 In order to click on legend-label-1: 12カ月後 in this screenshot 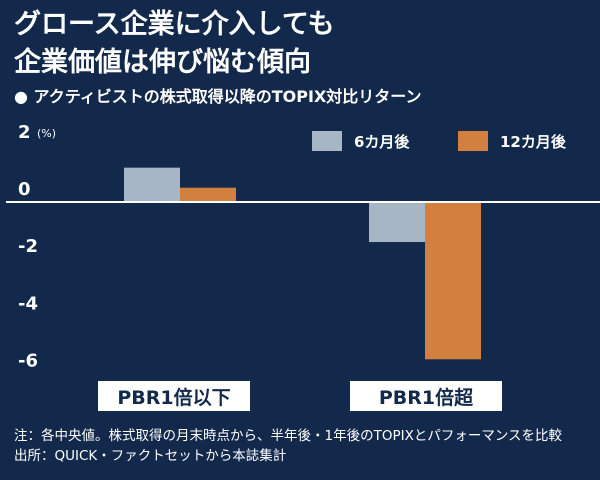, I will do `click(533, 142)`.